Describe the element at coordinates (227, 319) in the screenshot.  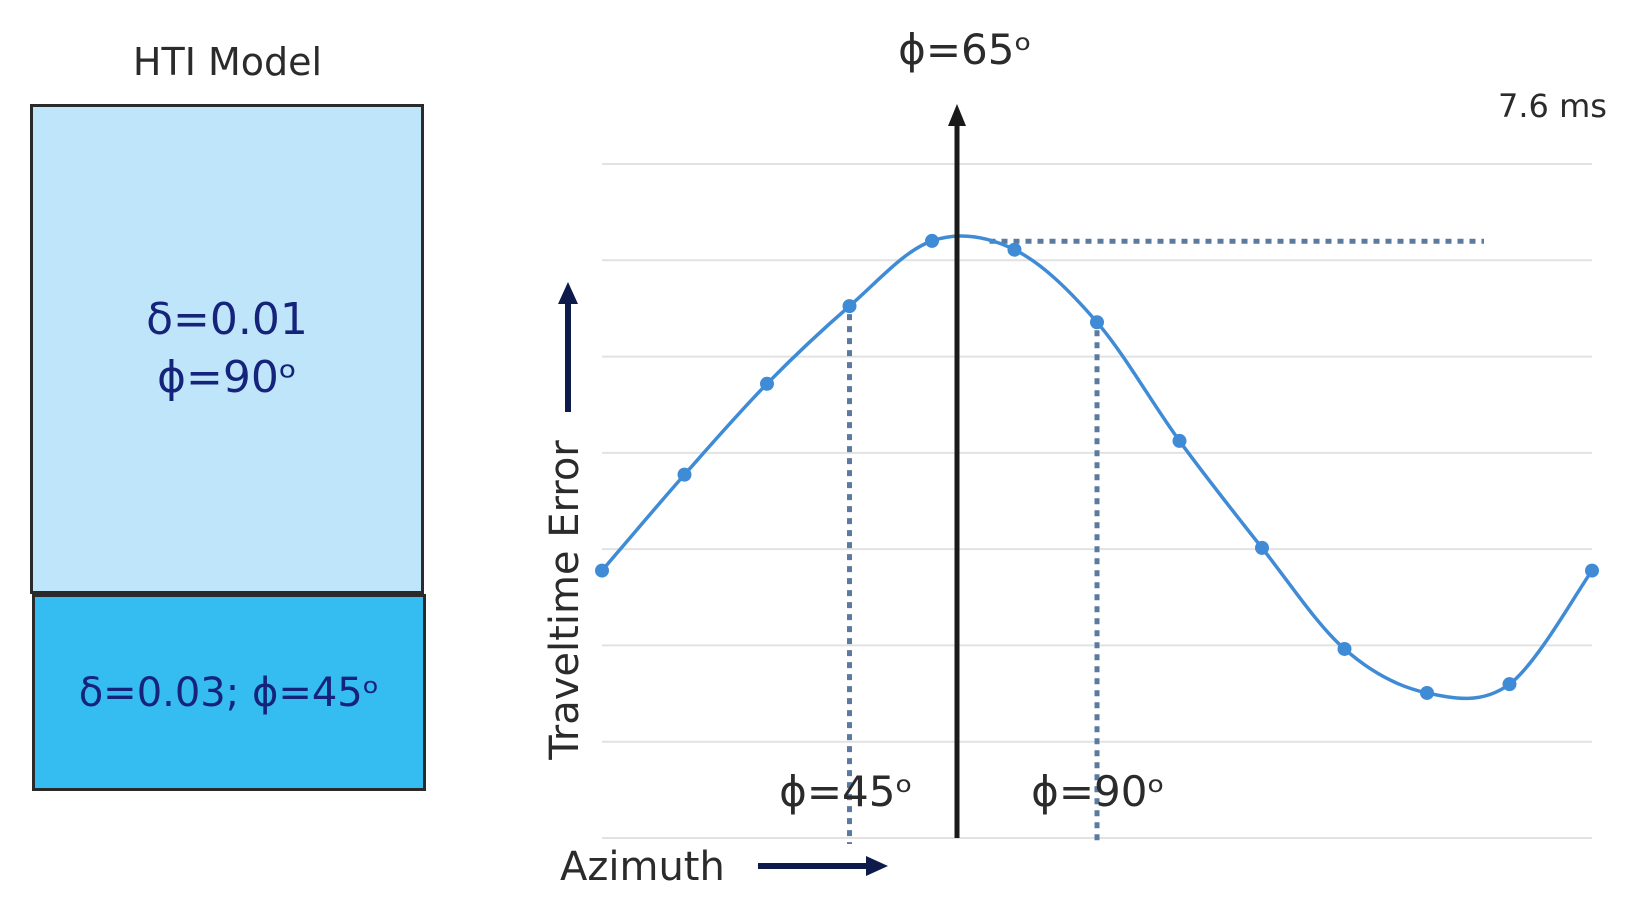
I see `top-layer-delta: δ=0.01` at that location.